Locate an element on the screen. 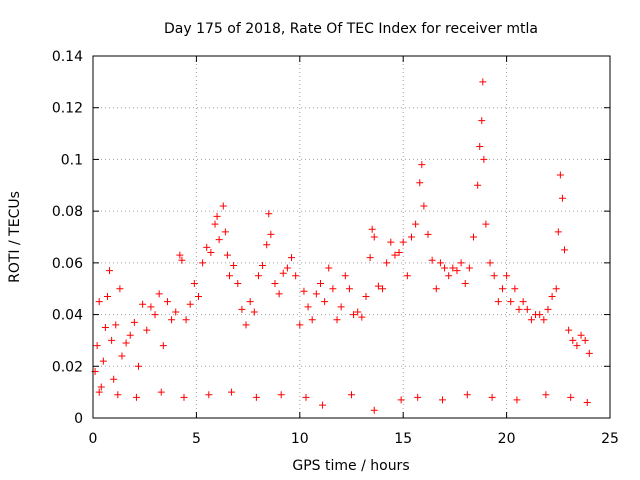 The width and height of the screenshot is (640, 480). x-tick-label: 10 is located at coordinates (300, 439).